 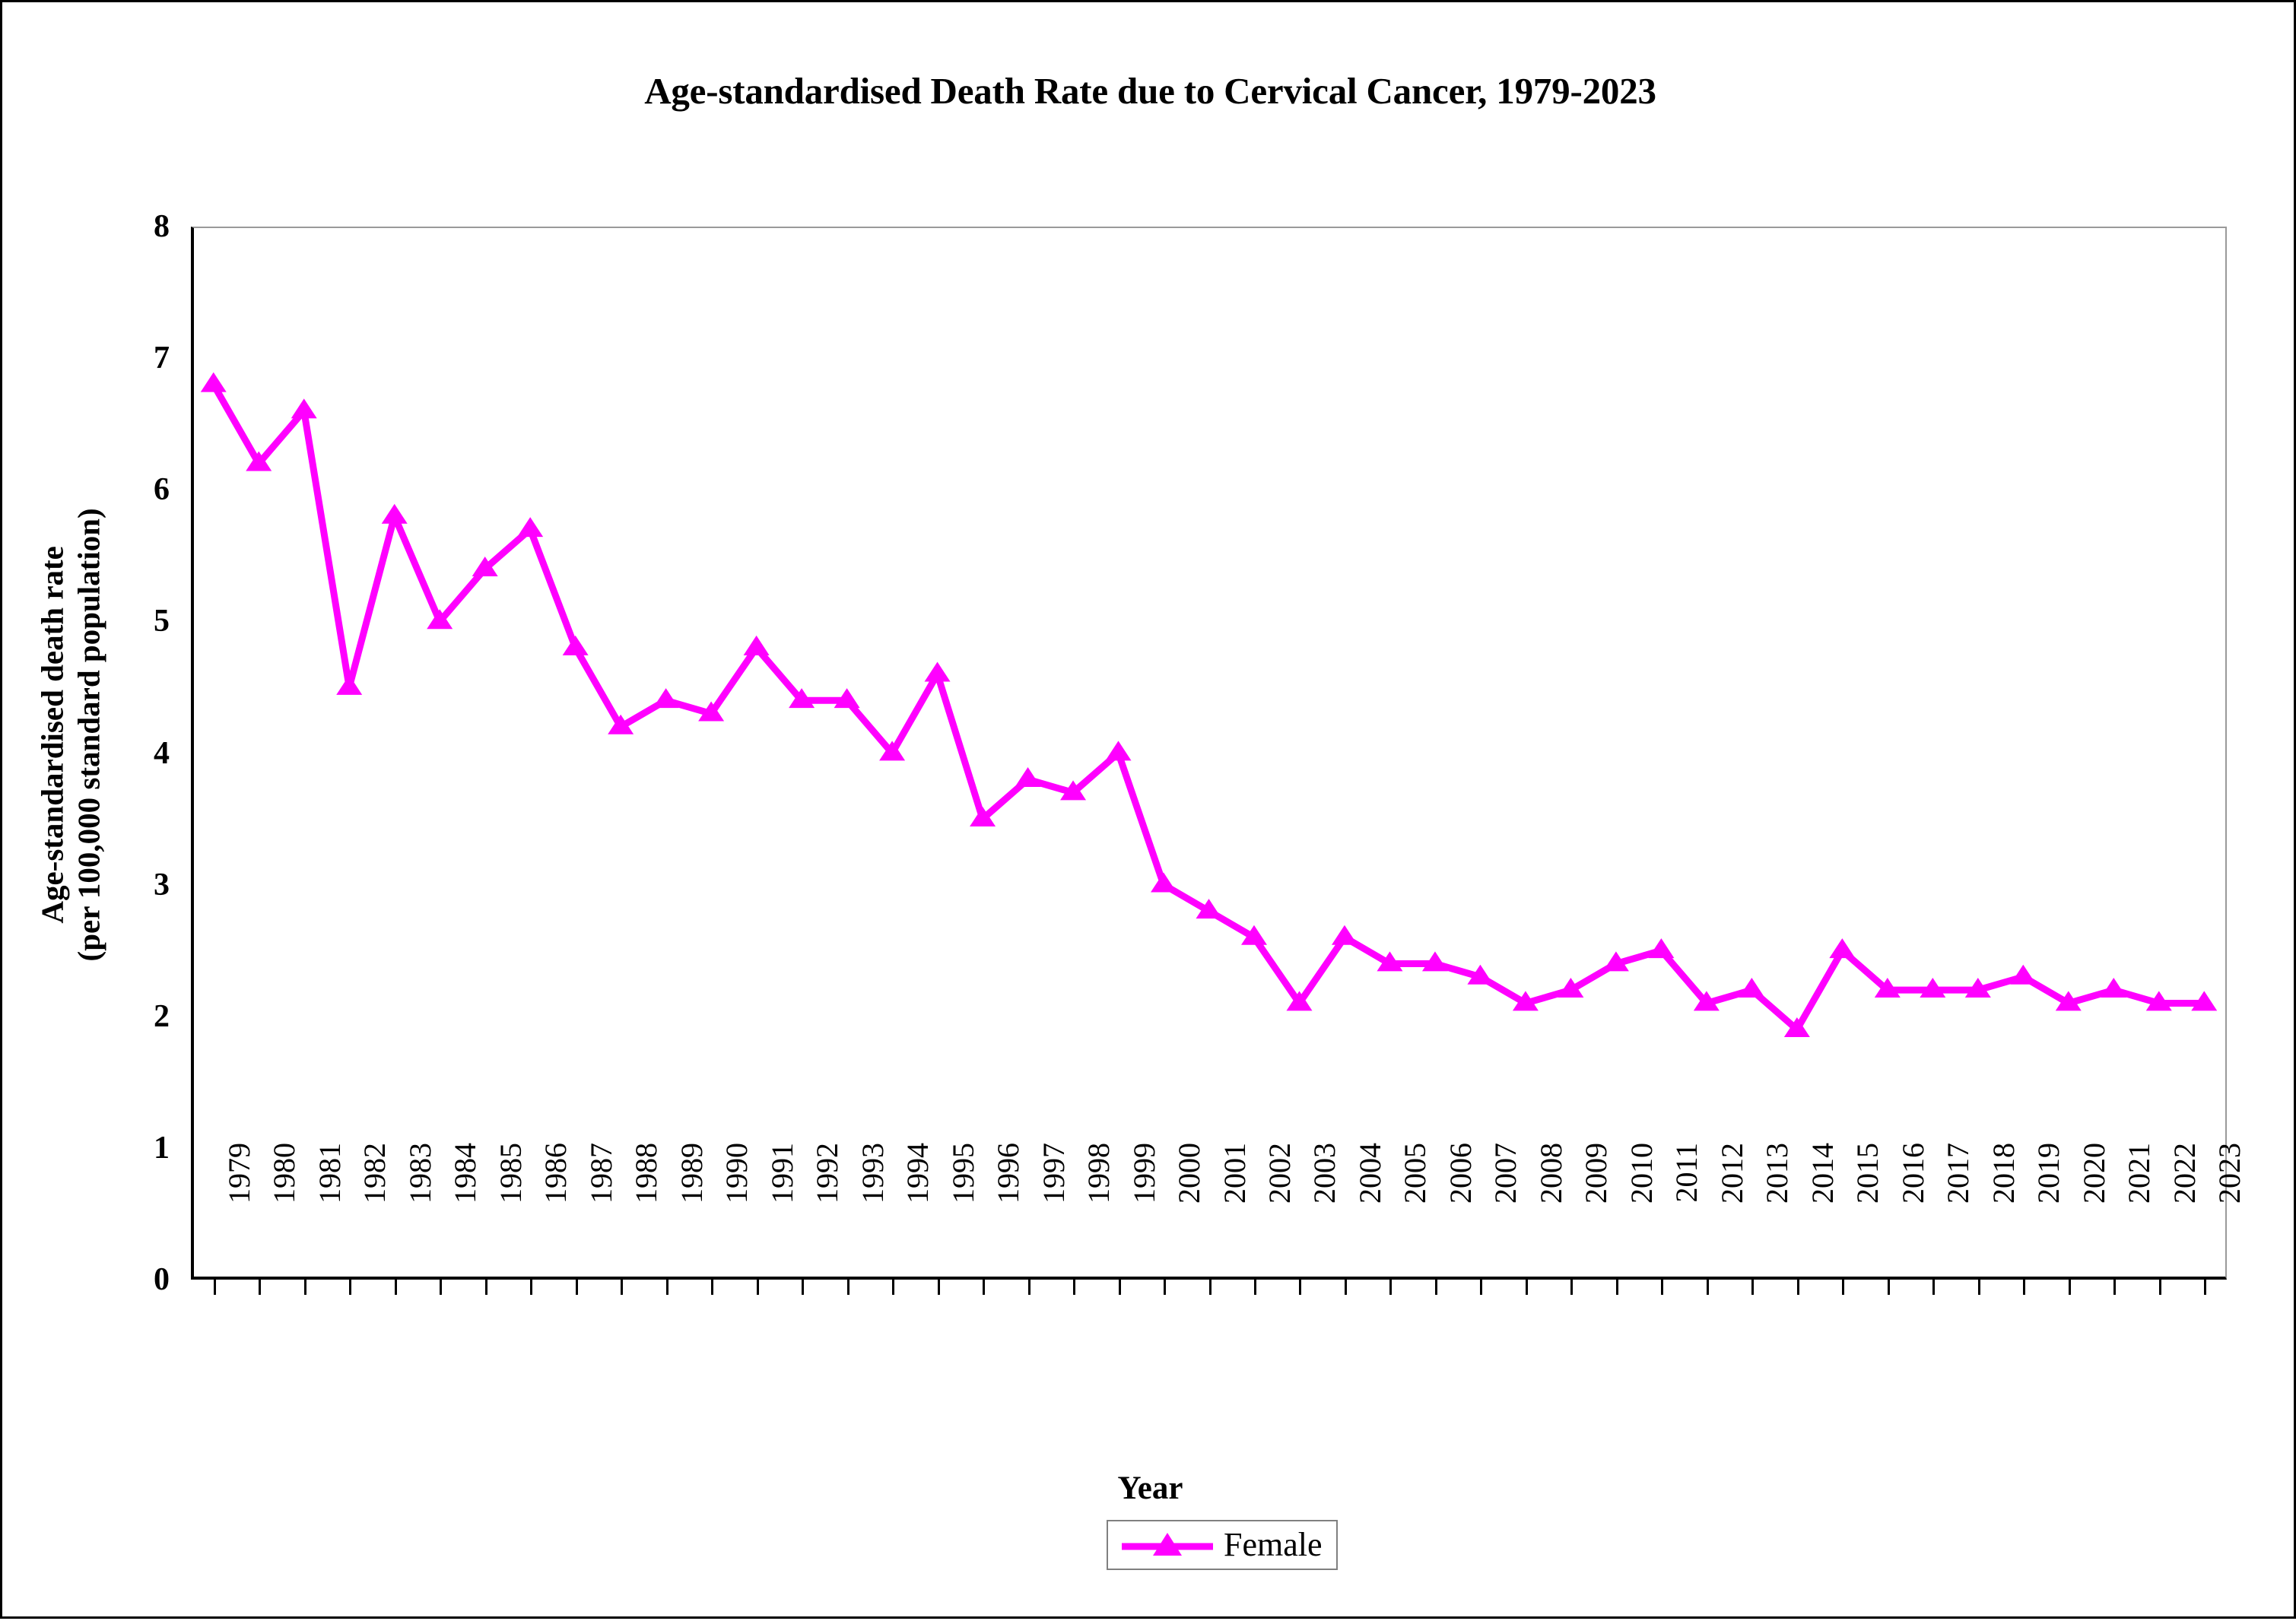 What do you see at coordinates (1461, 1173) in the screenshot?
I see `x-axis-tick-label: 2006` at bounding box center [1461, 1173].